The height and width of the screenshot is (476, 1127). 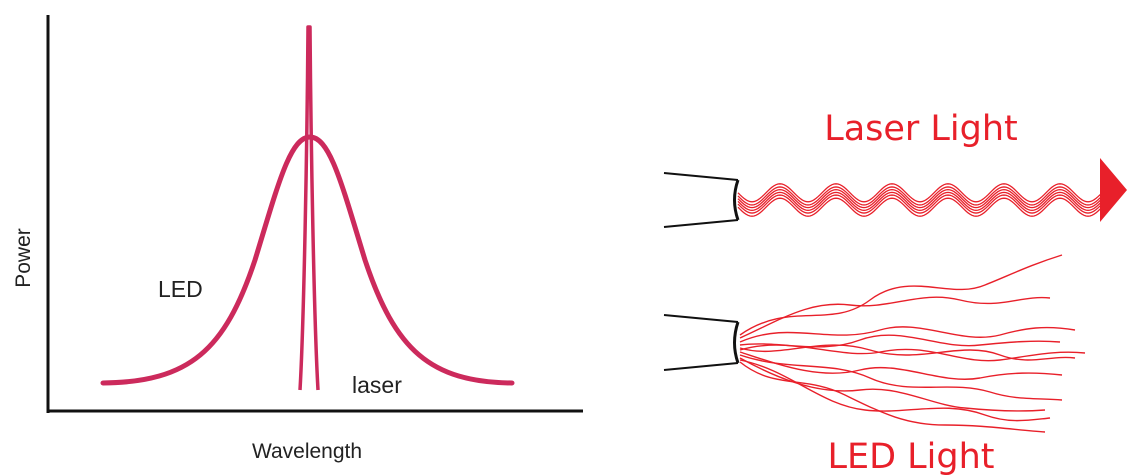 What do you see at coordinates (701, 342) in the screenshot?
I see `led-source` at bounding box center [701, 342].